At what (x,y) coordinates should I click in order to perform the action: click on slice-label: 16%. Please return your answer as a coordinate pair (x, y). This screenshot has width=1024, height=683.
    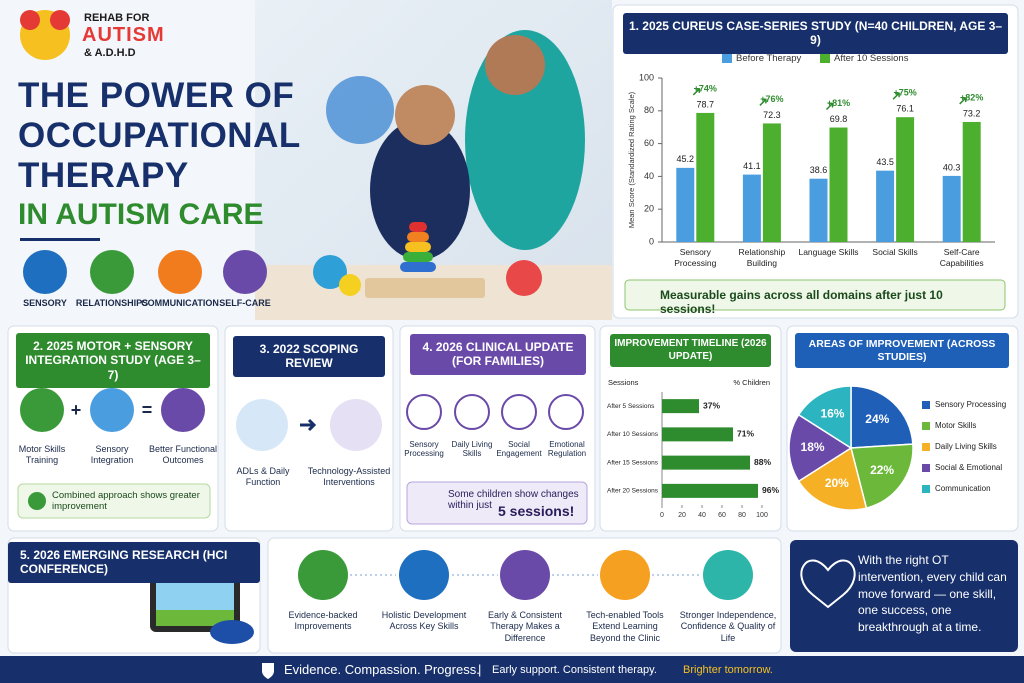
    Looking at the image, I should click on (832, 413).